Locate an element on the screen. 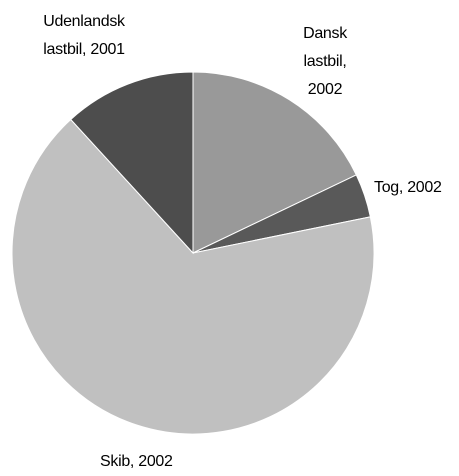 The width and height of the screenshot is (459, 476). slice-label: Dansk lastbil, 2002 is located at coordinates (325, 61).